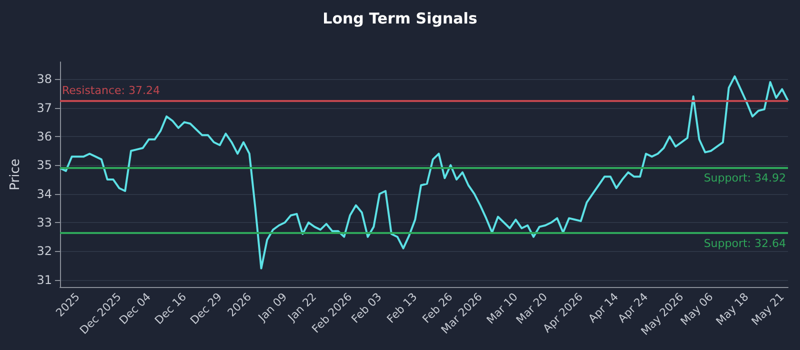 The image size is (800, 350). Describe the element at coordinates (44, 137) in the screenshot. I see `y-tick-label: 36` at that location.